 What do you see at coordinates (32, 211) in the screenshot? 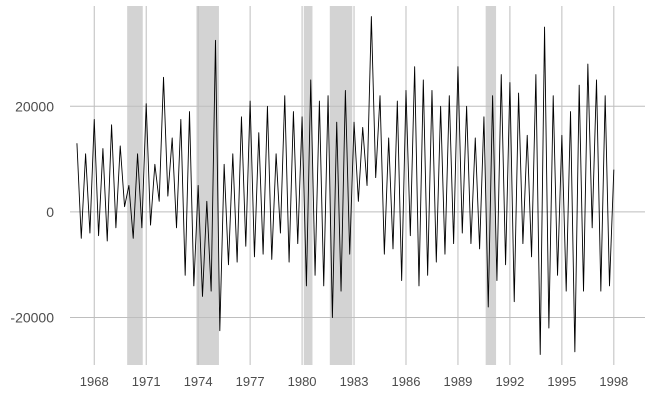
I see `y-tick-labels: -20000 0 20000` at bounding box center [32, 211].